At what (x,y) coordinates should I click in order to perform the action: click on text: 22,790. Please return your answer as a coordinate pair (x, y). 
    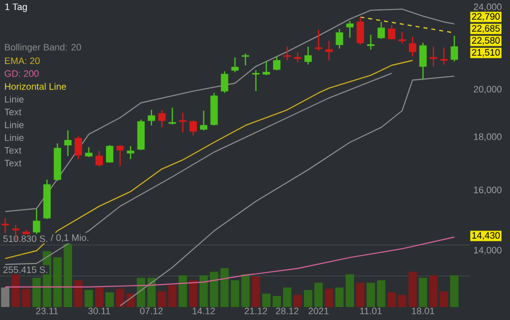
    Looking at the image, I should click on (486, 17).